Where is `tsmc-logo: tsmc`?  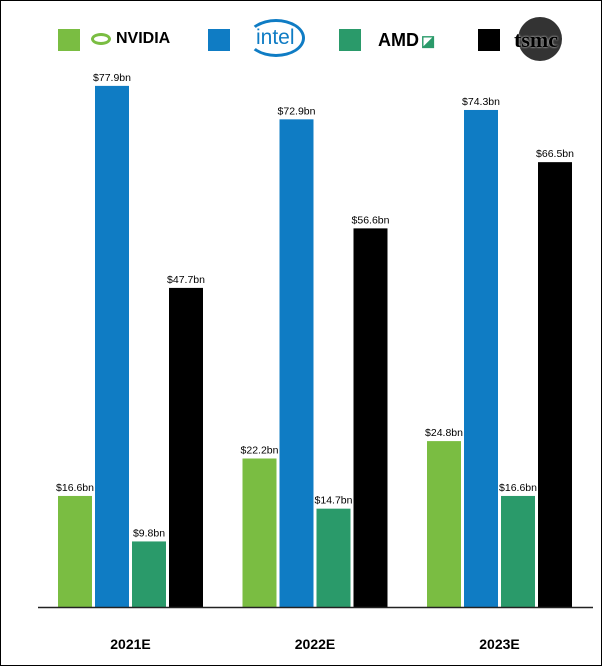 tsmc-logo: tsmc is located at coordinates (538, 39).